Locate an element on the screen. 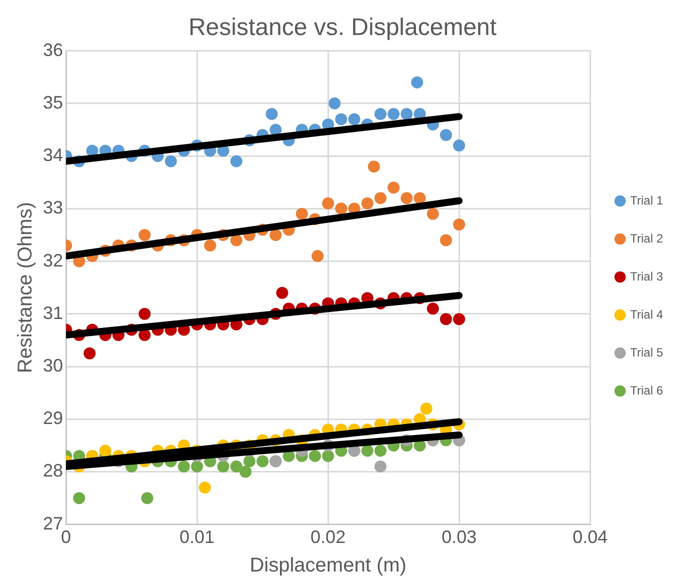  y-tick-label: 33 is located at coordinates (53, 208).